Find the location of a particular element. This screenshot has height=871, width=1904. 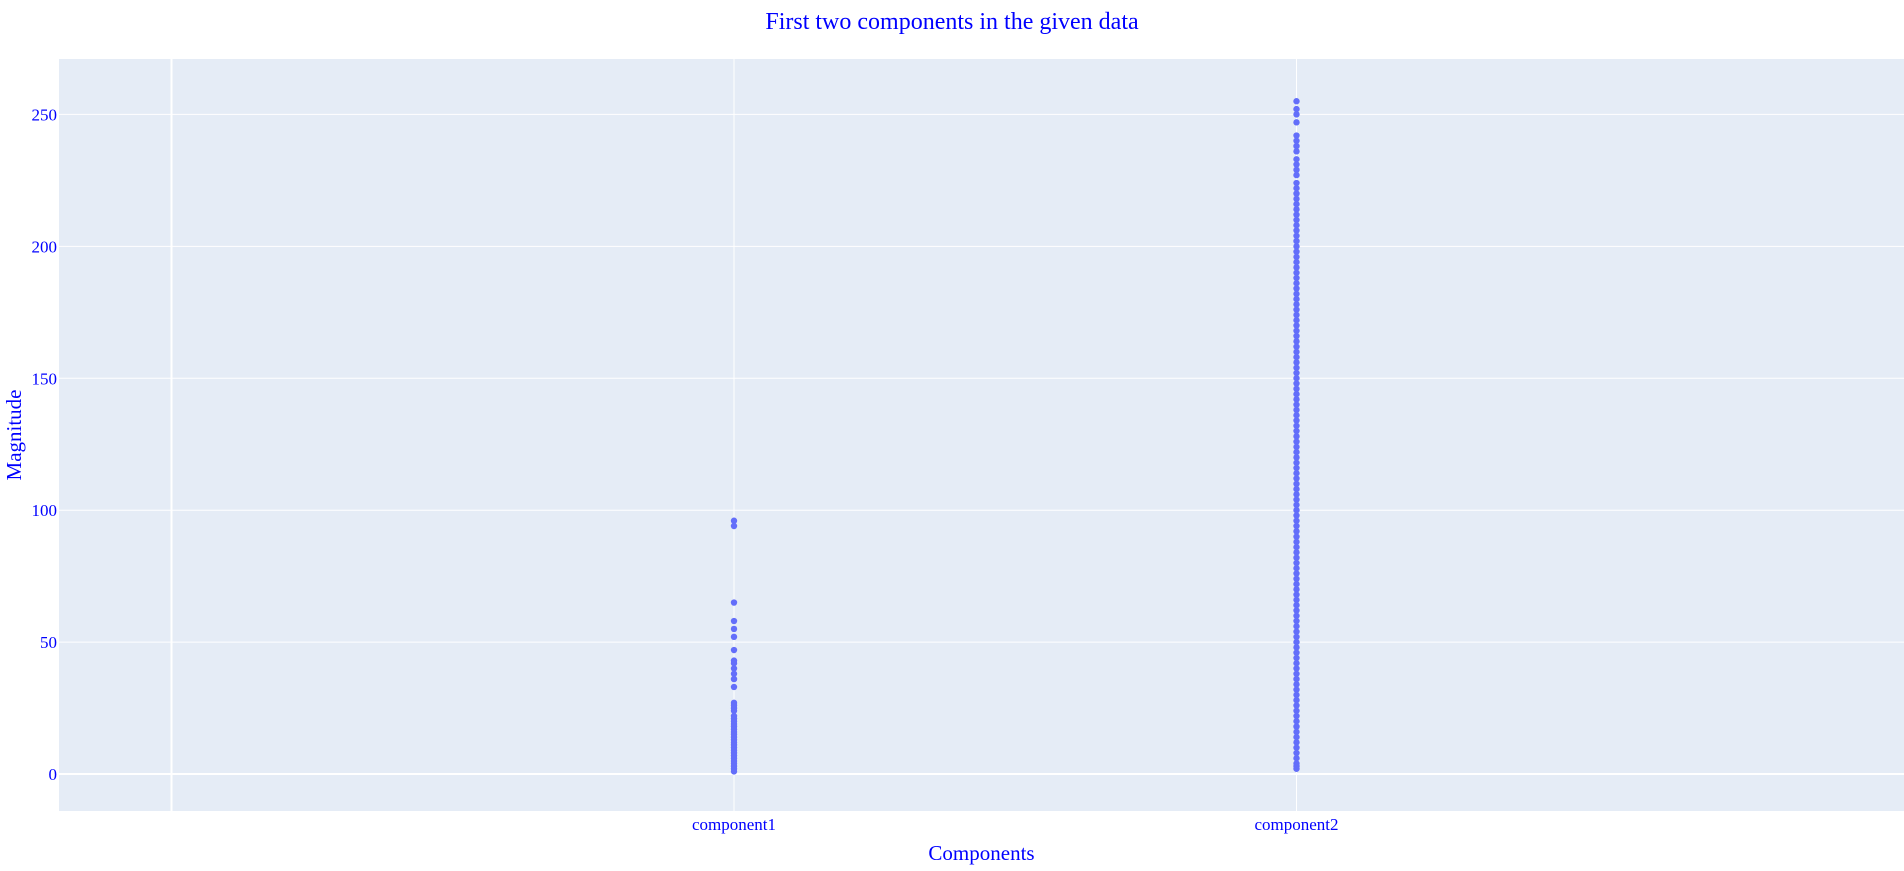

chart-title: First two components in the given data is located at coordinates (952, 22).